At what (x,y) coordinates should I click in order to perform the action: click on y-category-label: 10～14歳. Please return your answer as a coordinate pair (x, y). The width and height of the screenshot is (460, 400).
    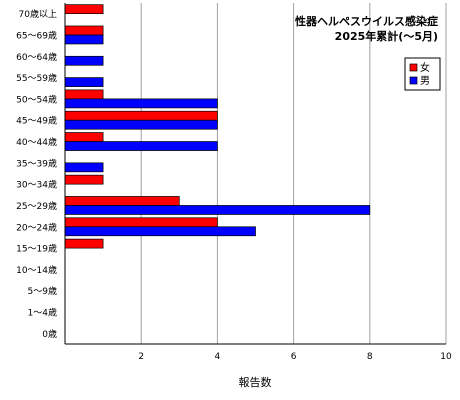
    Looking at the image, I should click on (36, 270).